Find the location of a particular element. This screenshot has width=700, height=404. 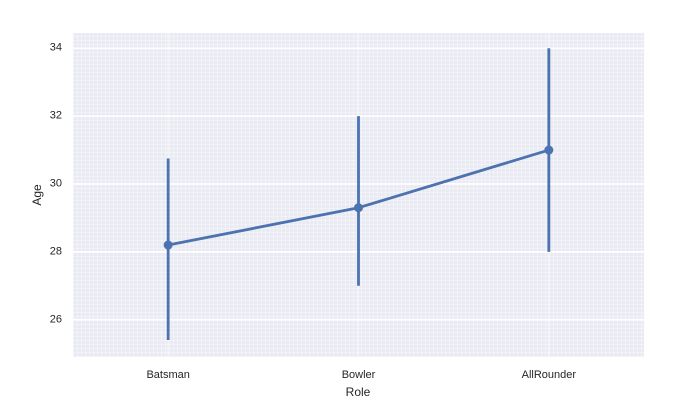

y-tick-label: 32 is located at coordinates (55, 115).